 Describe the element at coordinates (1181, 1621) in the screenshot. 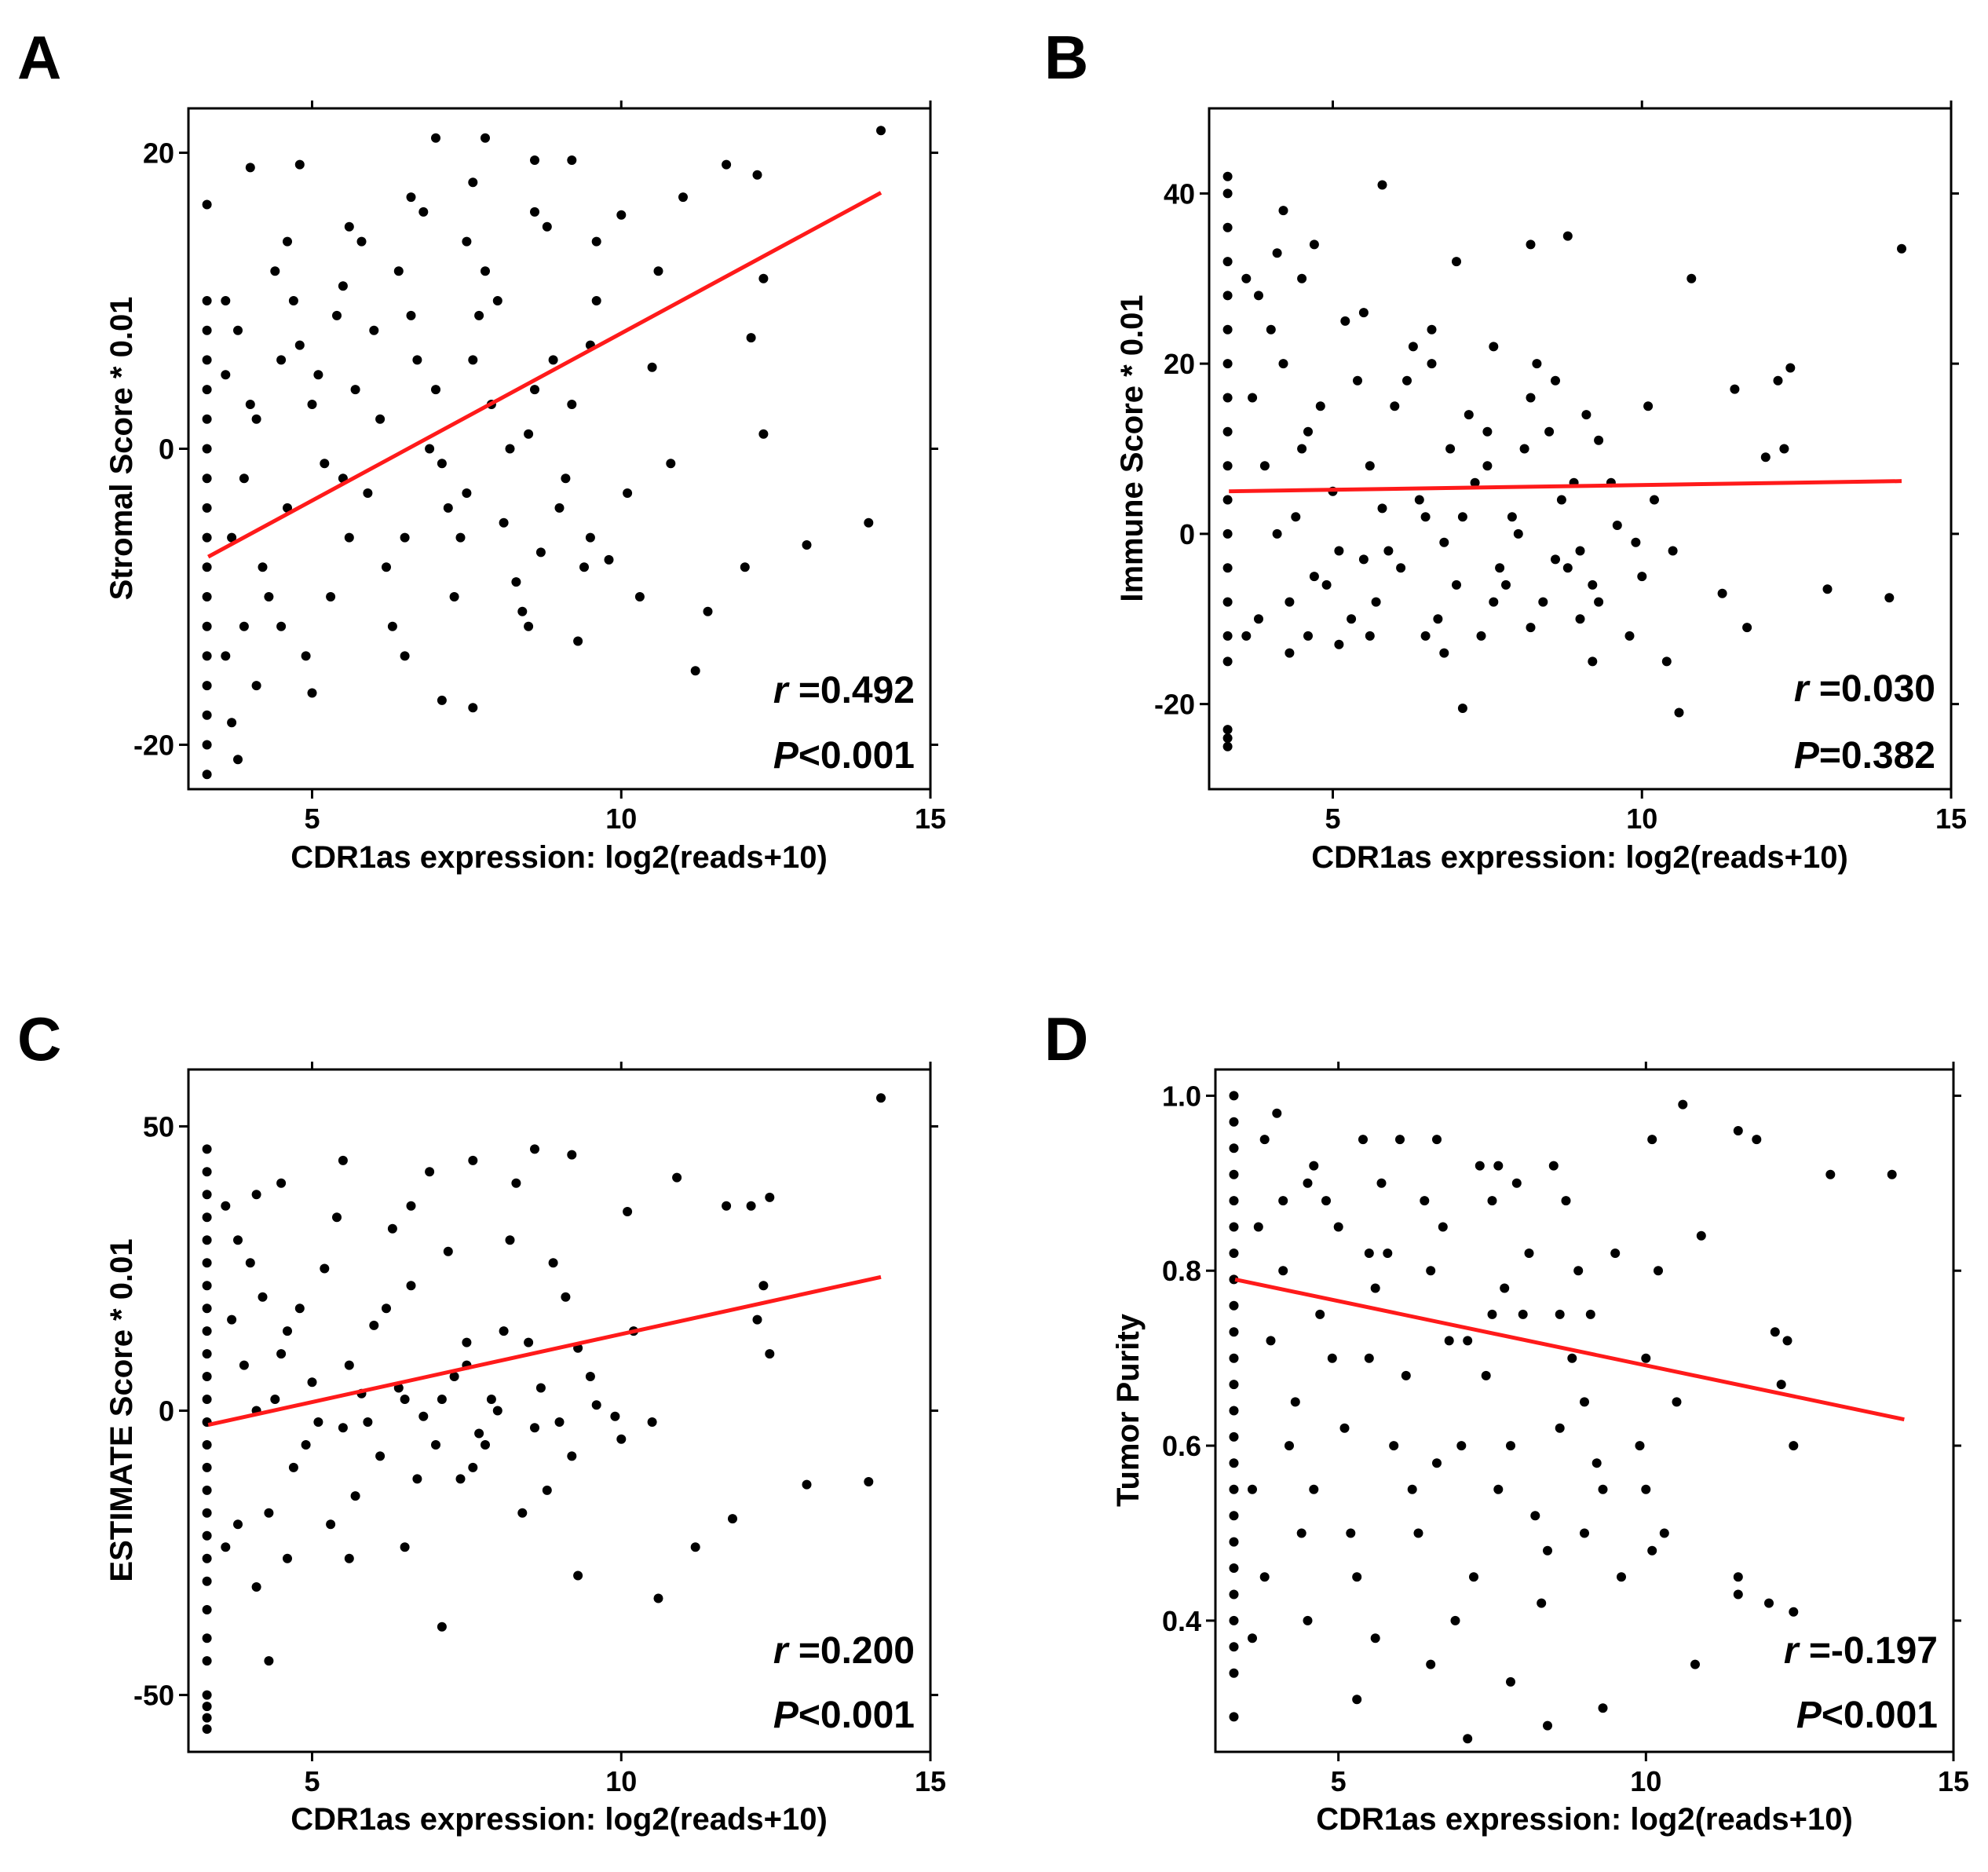

I see `y-tick-label-d: 0.4` at that location.